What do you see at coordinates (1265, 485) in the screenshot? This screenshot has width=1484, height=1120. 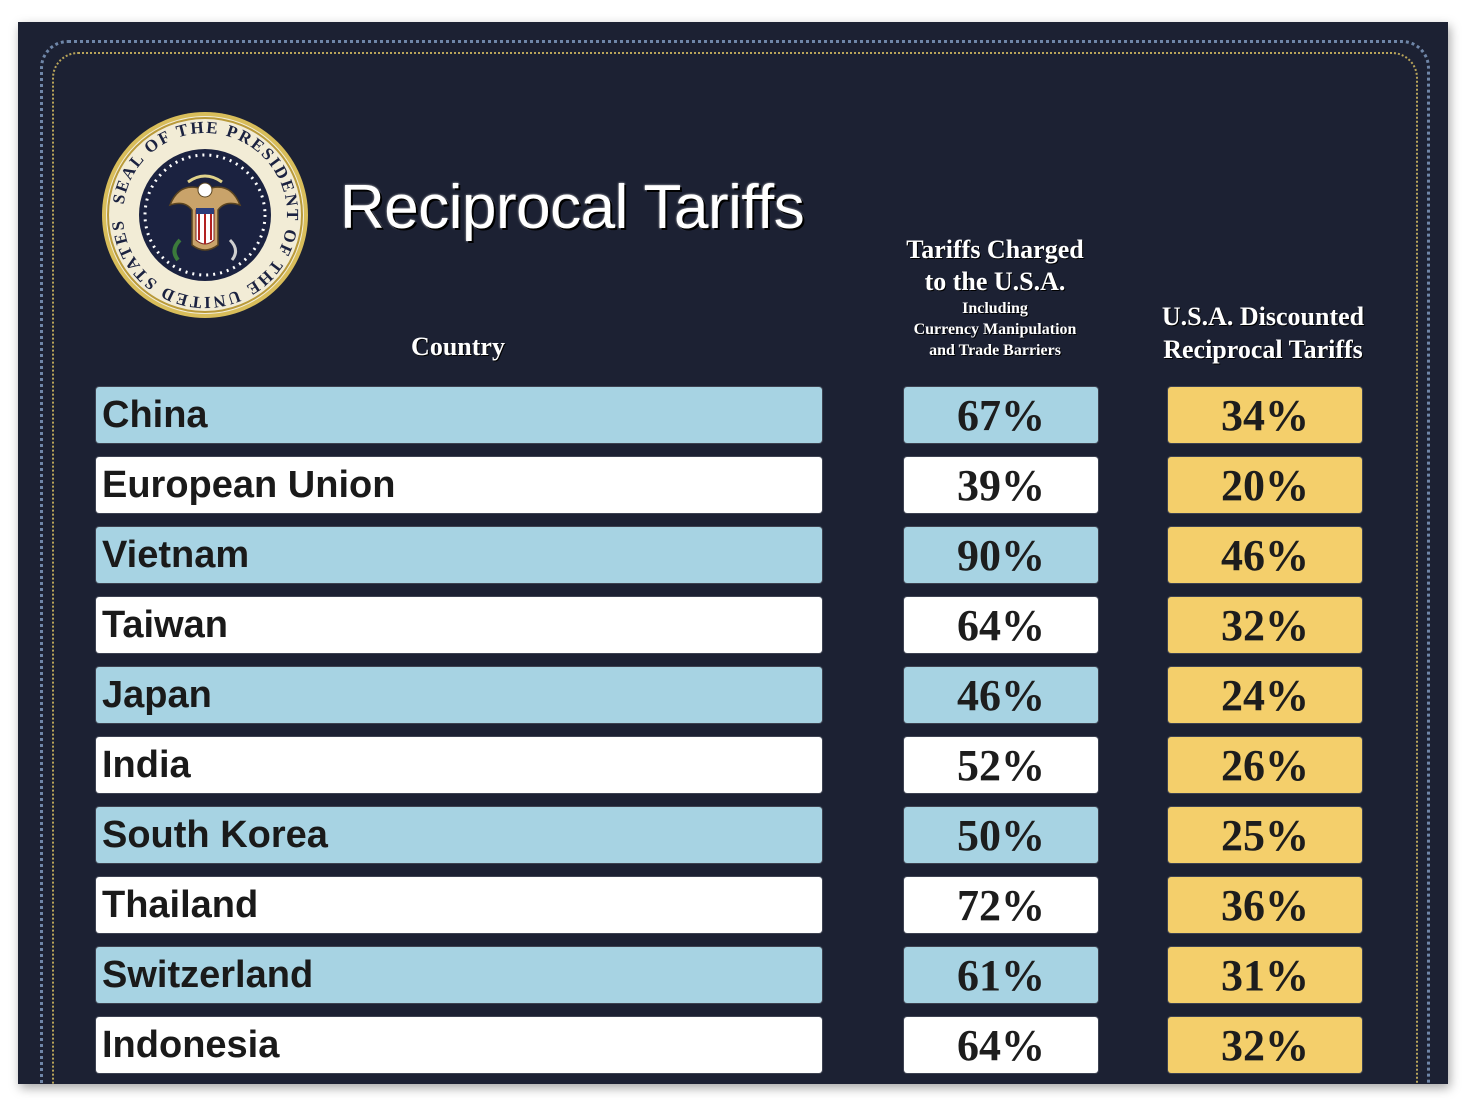 I see `discounted-cell: 20%` at bounding box center [1265, 485].